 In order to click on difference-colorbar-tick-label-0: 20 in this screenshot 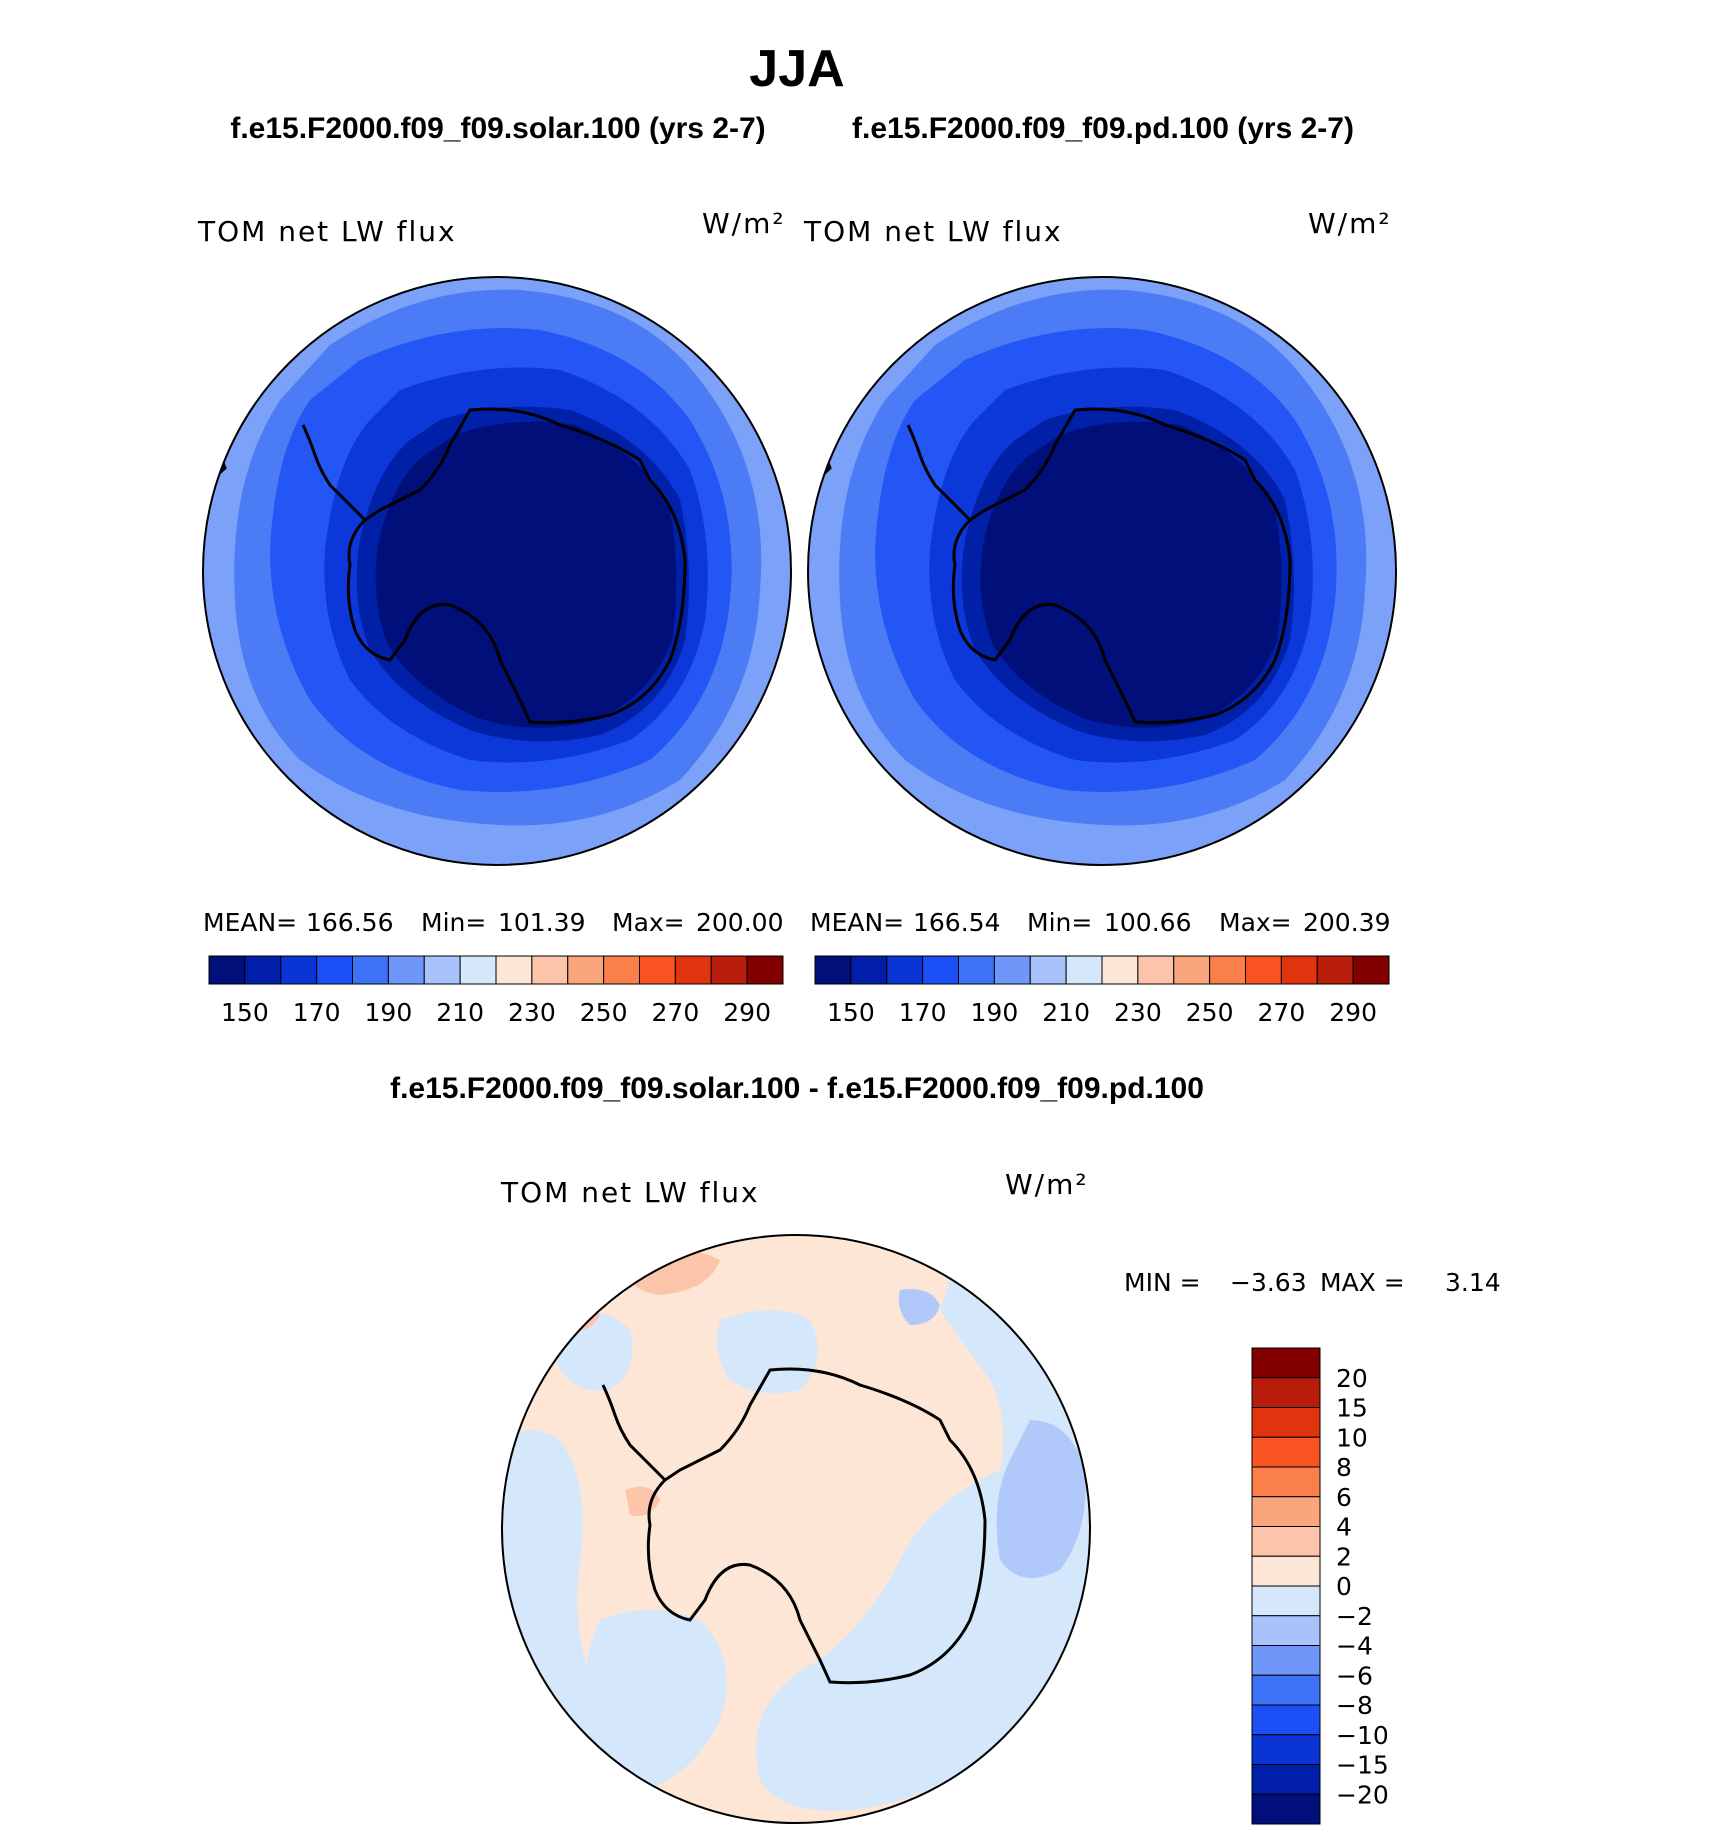, I will do `click(1352, 1378)`.